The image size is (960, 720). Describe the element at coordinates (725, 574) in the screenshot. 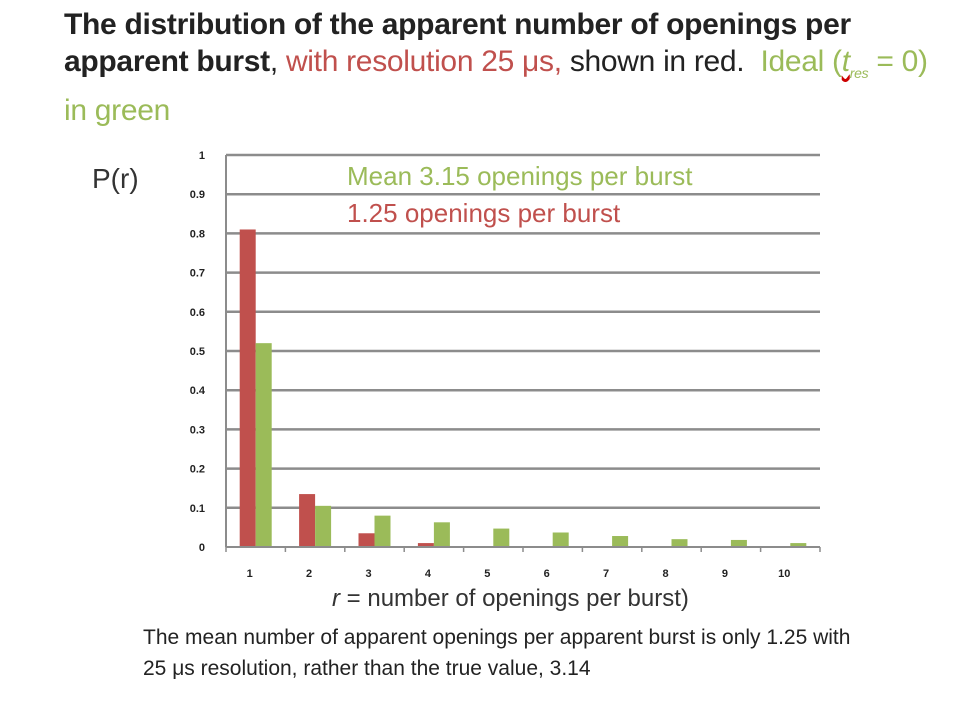

I see `x-tick-label: 9` at that location.